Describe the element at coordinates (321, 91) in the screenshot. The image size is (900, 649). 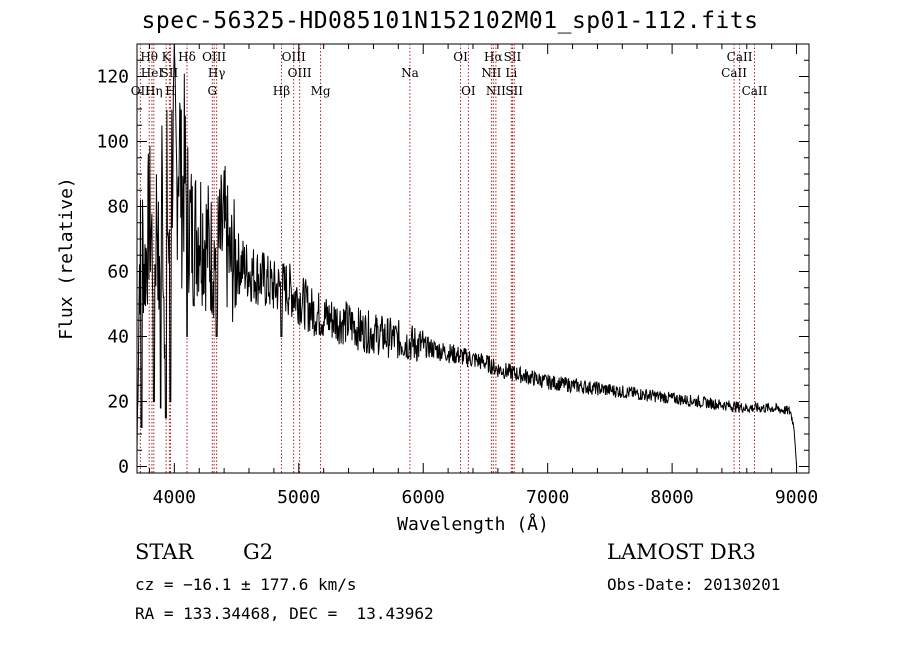
I see `spectral-line-label: Mg` at that location.